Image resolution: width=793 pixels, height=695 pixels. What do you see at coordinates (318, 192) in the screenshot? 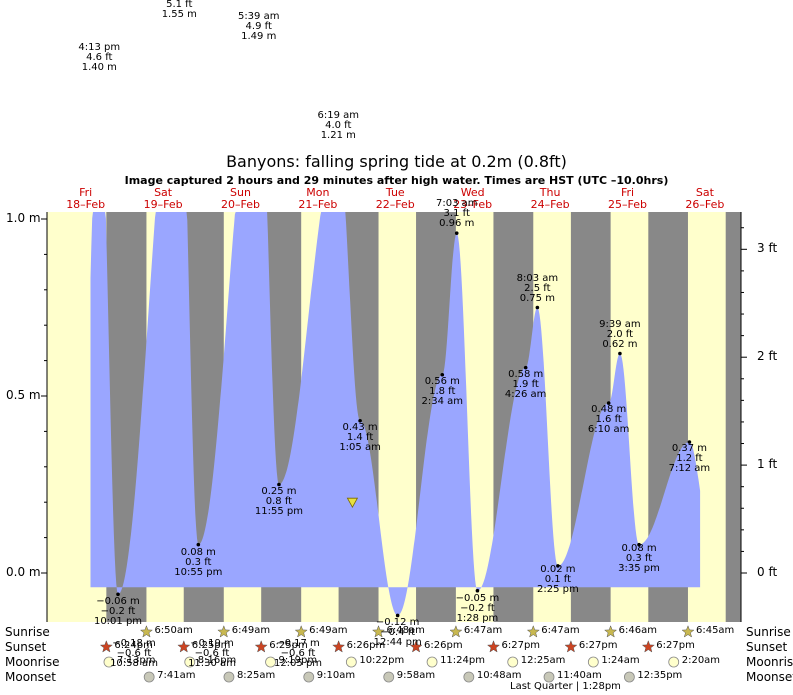
I see `day-header: Mon` at bounding box center [318, 192].